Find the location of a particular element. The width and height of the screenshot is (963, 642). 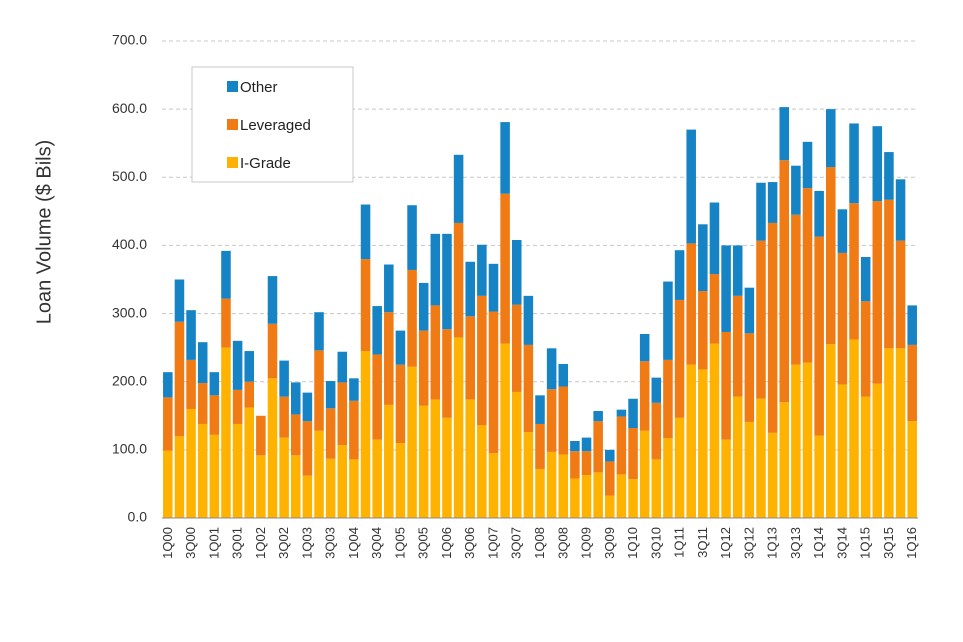

bar-leveraged-4q00 is located at coordinates (202, 403).